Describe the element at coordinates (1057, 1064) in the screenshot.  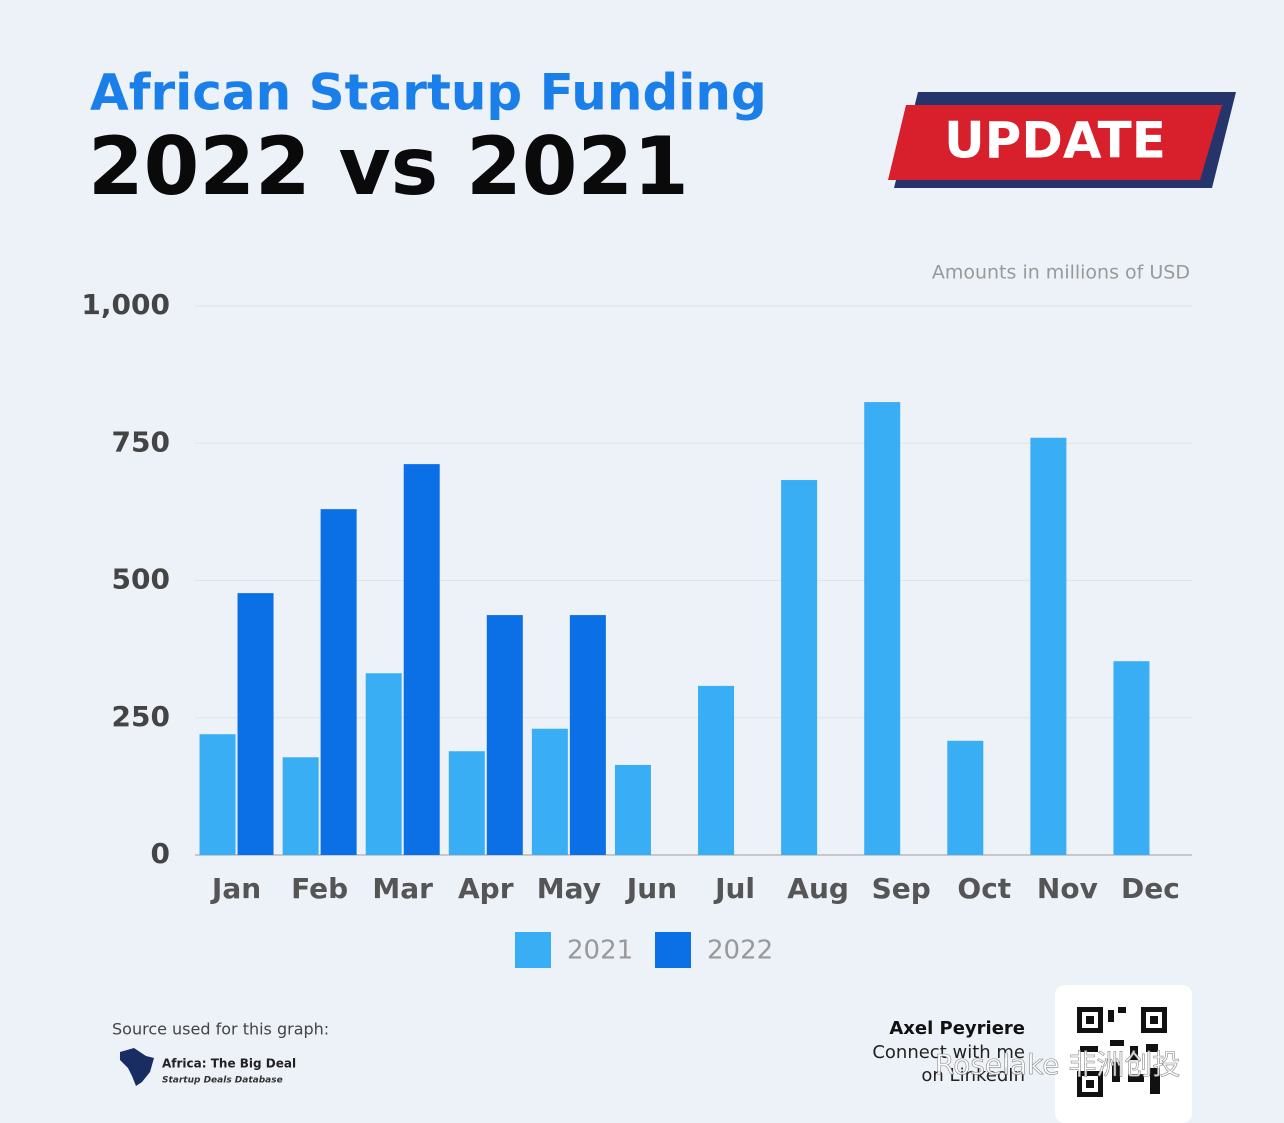
I see `watermark: Roselake 非洲创投` at that location.